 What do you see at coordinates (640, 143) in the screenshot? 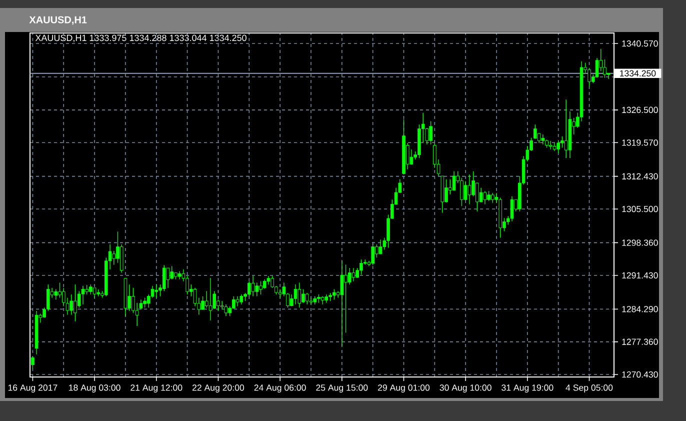
I see `y-tick-label: 1319.570` at bounding box center [640, 143].